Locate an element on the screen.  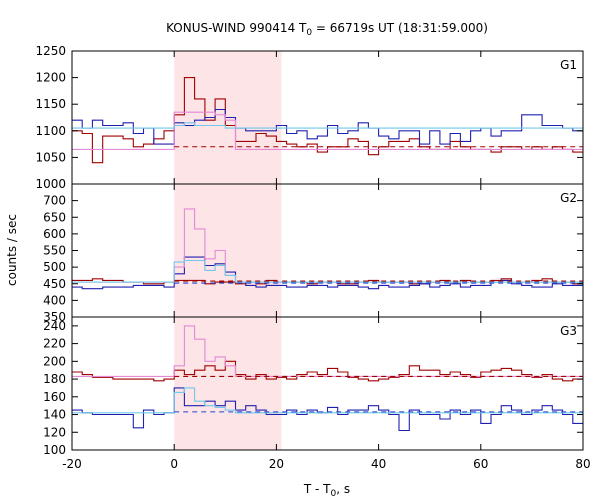
x-tick-label-3: 40 is located at coordinates (378, 464).